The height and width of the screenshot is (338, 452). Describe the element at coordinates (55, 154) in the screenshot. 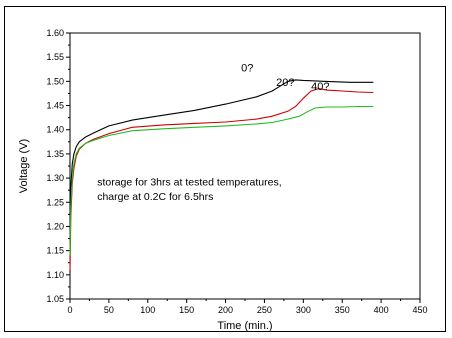

I see `y-tick-label: 1.35` at that location.